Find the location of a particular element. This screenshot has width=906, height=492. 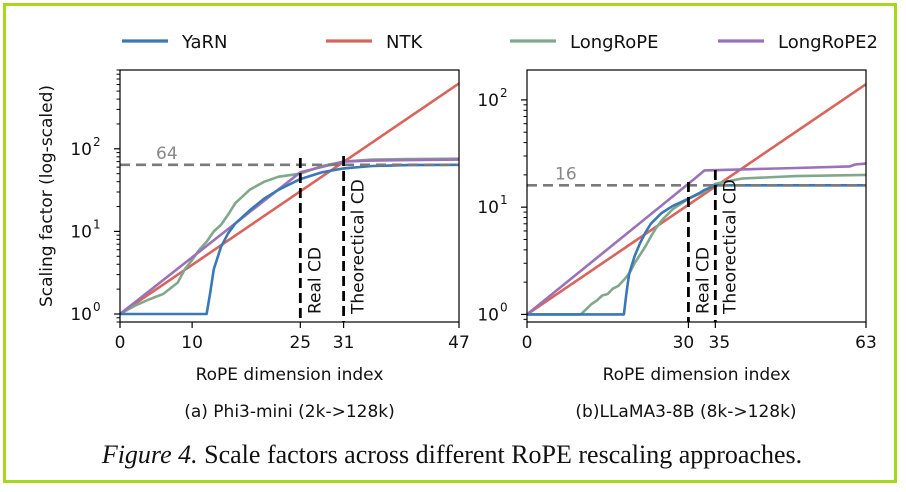

panel-a-title: (a) Phi3-mini (2k->128k) is located at coordinates (289, 412).